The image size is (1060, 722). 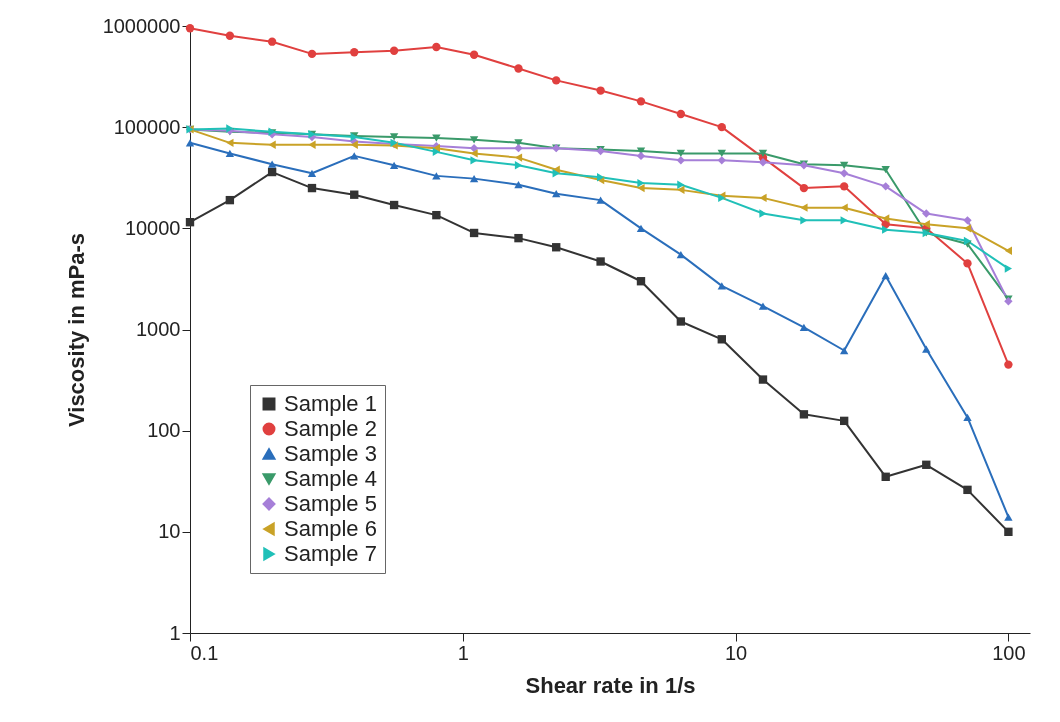 I want to click on x-axis-title: Shear rate in 1/s, so click(x=610, y=685).